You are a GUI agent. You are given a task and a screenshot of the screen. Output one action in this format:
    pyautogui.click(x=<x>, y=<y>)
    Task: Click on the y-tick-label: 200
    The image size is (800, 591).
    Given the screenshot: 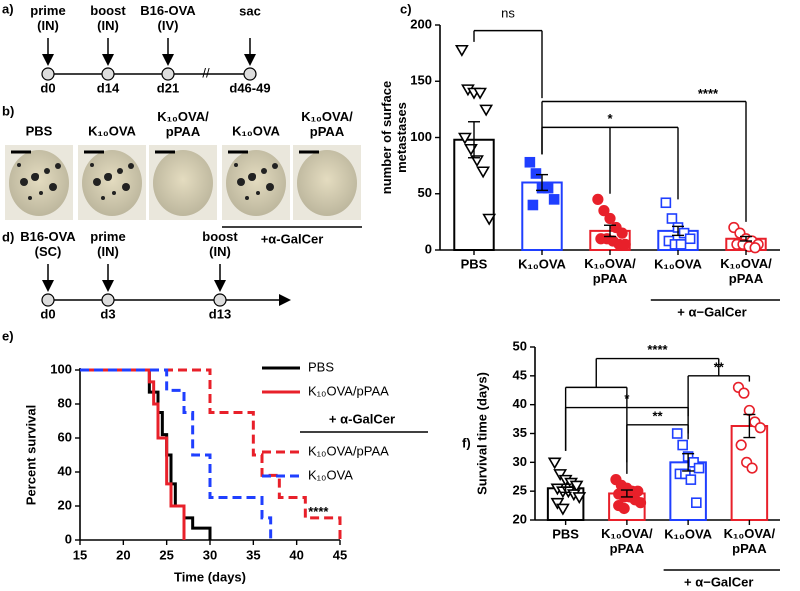 What is the action you would take?
    pyautogui.click(x=421, y=23)
    